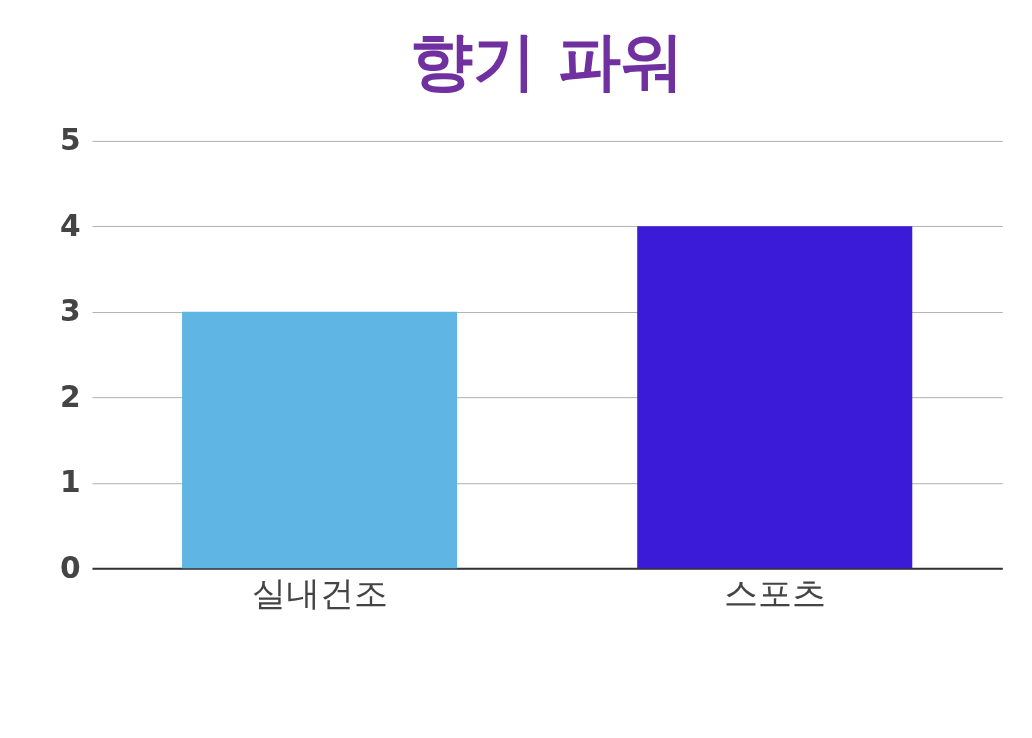 The image size is (1032, 738). What do you see at coordinates (319, 594) in the screenshot?
I see `x-tick-label: 실내건조` at bounding box center [319, 594].